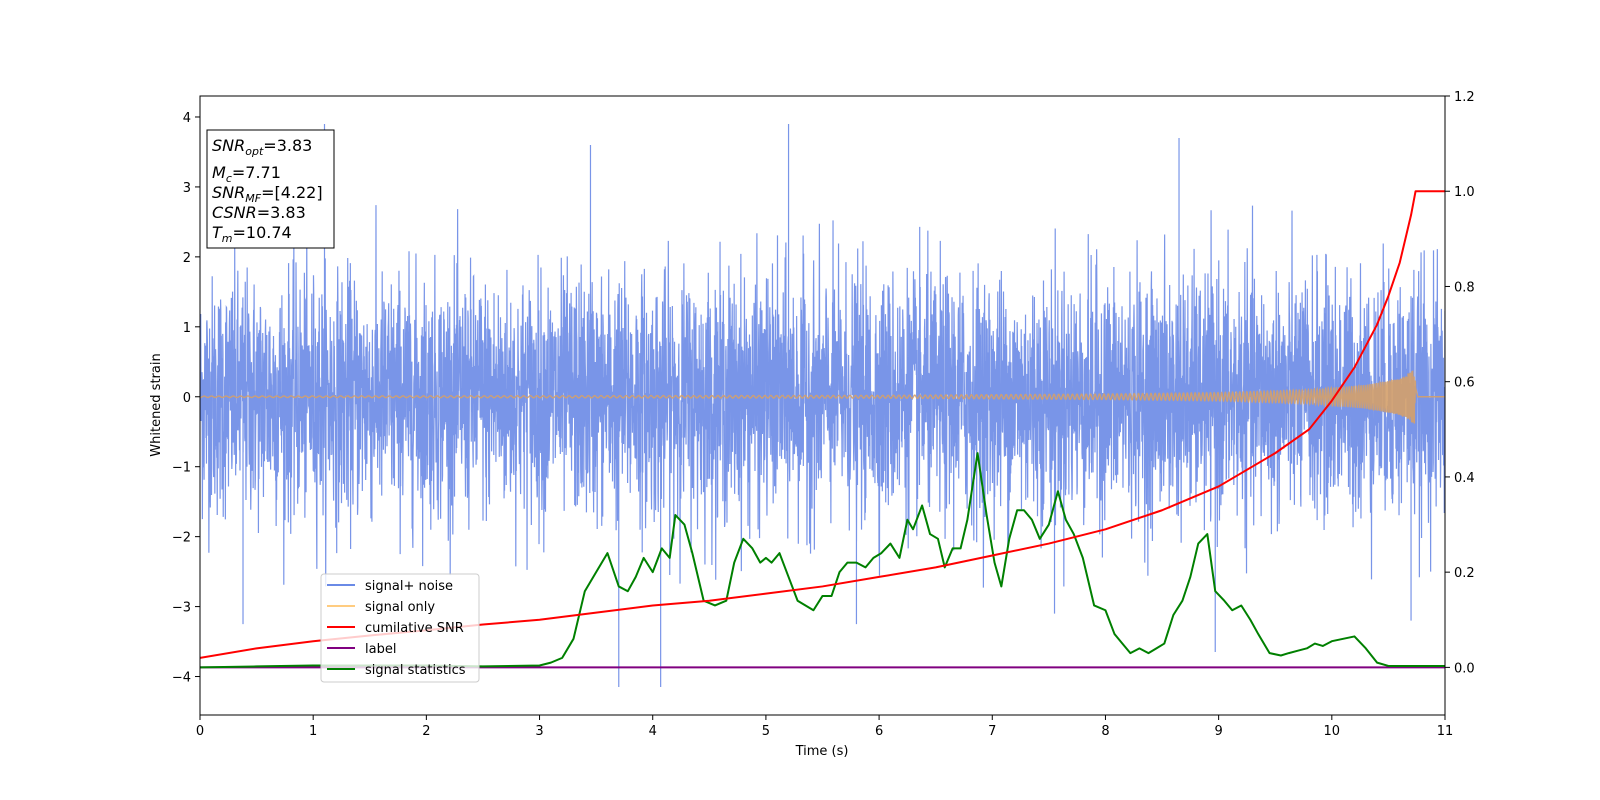  I want to click on legend-label-signal-statistics: signal statistics, so click(415, 670).